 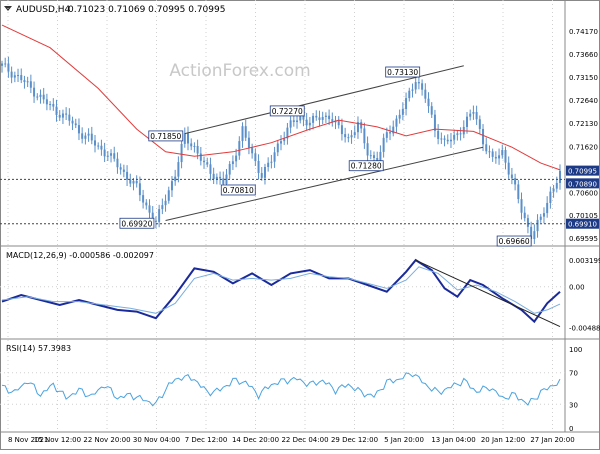 I want to click on x-tick-label: 29 Dec 12:00, so click(x=354, y=440).